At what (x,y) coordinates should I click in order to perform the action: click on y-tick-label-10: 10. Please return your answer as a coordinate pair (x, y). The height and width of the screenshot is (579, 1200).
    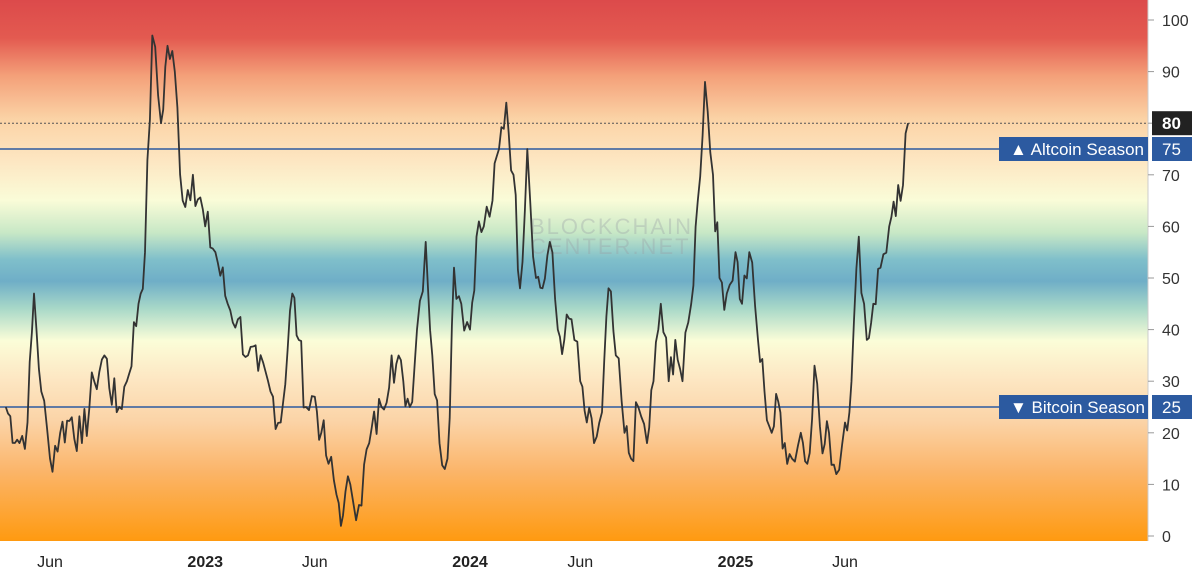
    Looking at the image, I should click on (1171, 485).